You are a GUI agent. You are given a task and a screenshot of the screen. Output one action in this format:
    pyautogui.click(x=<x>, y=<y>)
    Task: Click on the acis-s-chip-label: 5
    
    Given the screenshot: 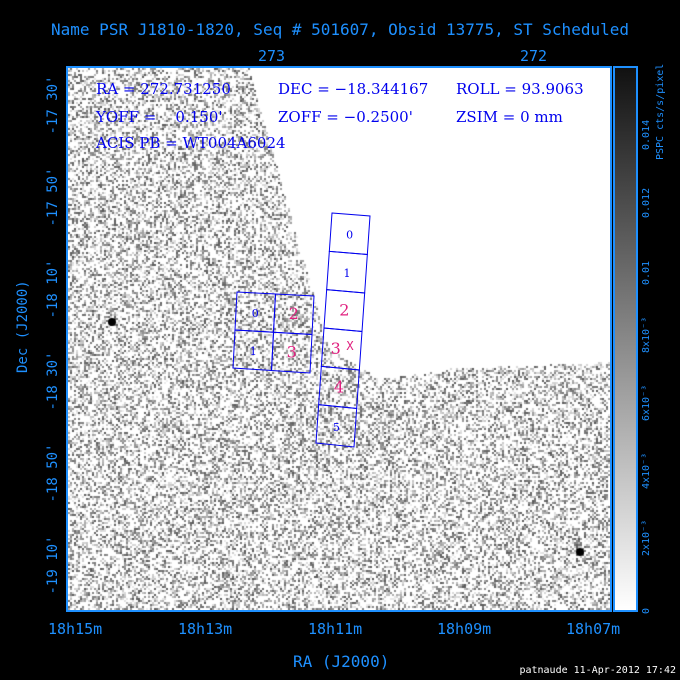 What is the action you would take?
    pyautogui.click(x=336, y=427)
    